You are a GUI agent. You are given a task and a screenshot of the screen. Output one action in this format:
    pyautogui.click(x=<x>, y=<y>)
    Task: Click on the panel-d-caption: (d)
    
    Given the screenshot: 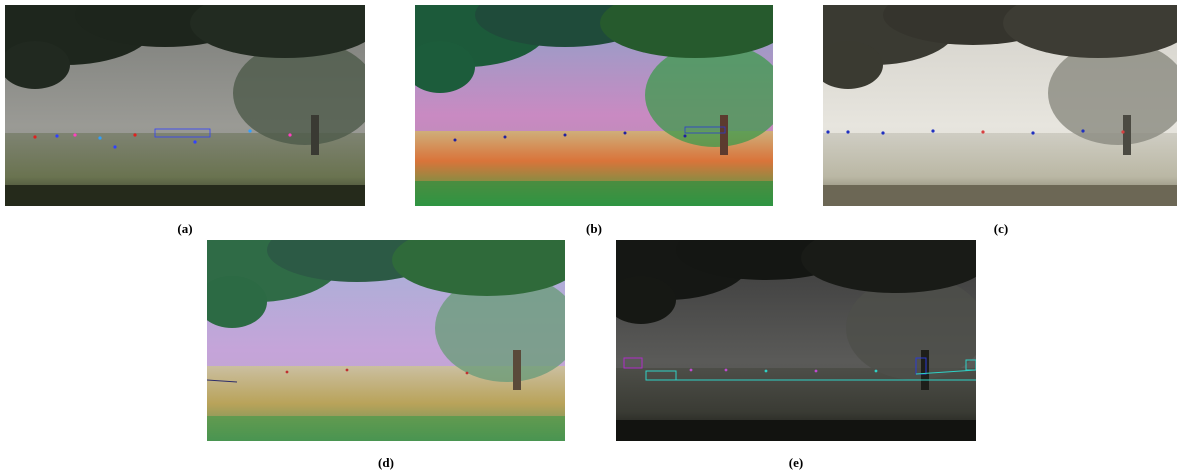 What is the action you would take?
    pyautogui.click(x=386, y=462)
    